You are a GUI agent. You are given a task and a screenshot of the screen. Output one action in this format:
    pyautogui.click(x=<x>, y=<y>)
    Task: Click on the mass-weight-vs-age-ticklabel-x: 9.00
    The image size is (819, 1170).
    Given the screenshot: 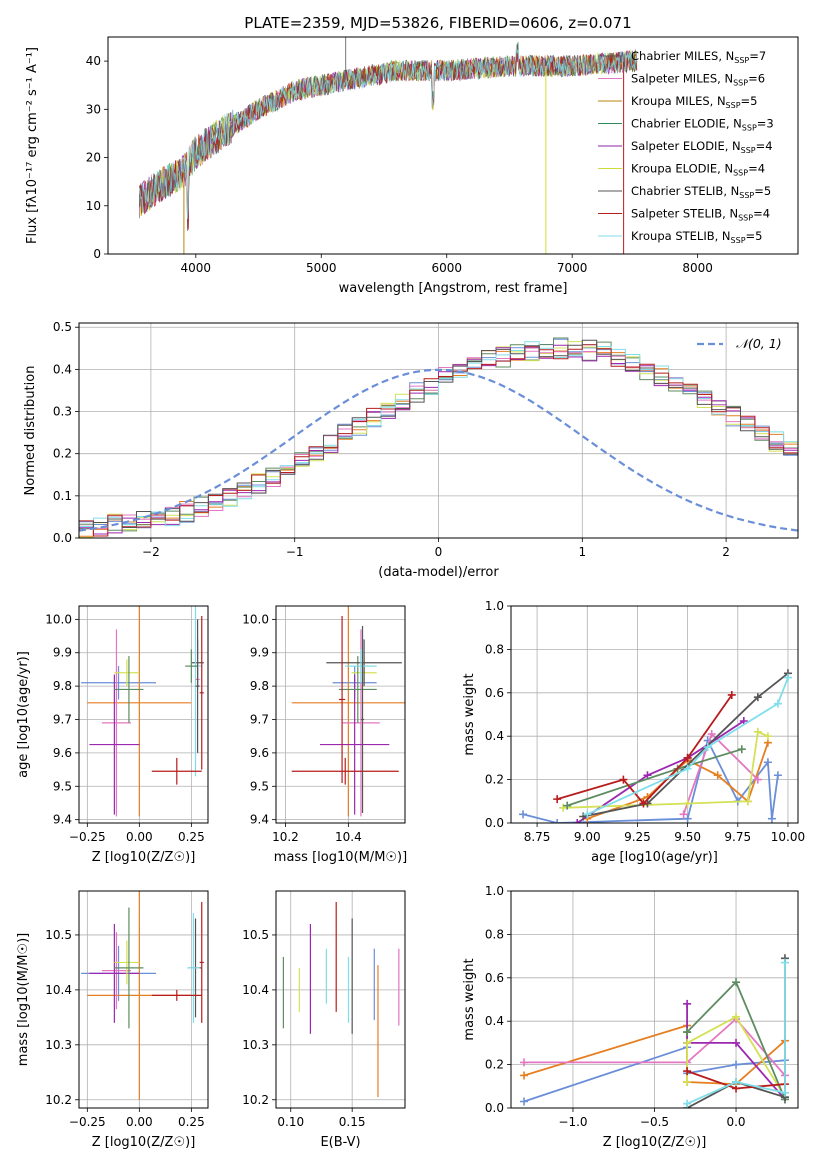 What is the action you would take?
    pyautogui.click(x=587, y=837)
    